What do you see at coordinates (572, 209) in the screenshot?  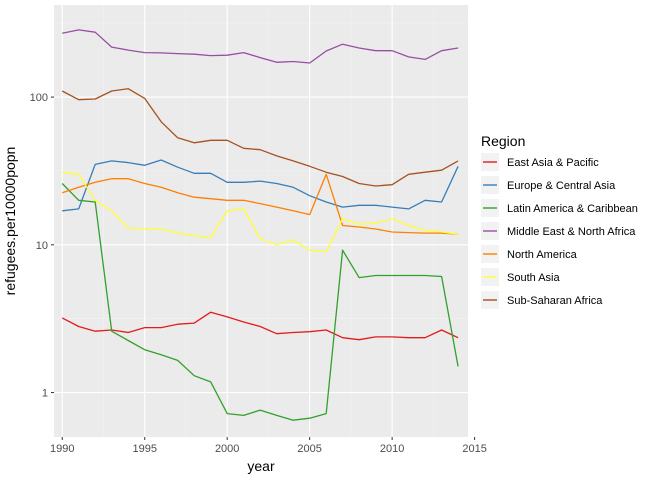 I see `legend-label: Latin America & Caribbean` at bounding box center [572, 209].